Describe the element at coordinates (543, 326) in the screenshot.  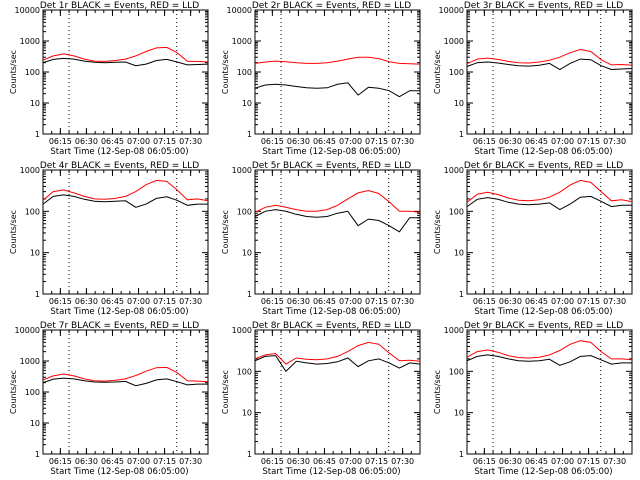
I see `panel-title: Det 9r BLACK = Events, RED = LLD` at that location.